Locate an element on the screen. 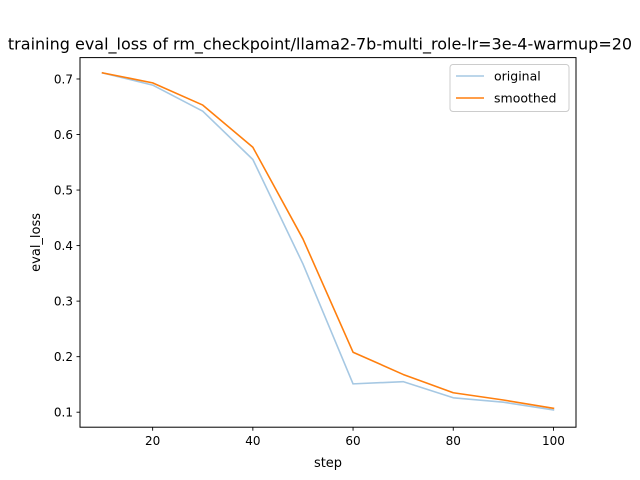 The width and height of the screenshot is (640, 480). x-axis-label: step is located at coordinates (328, 463).